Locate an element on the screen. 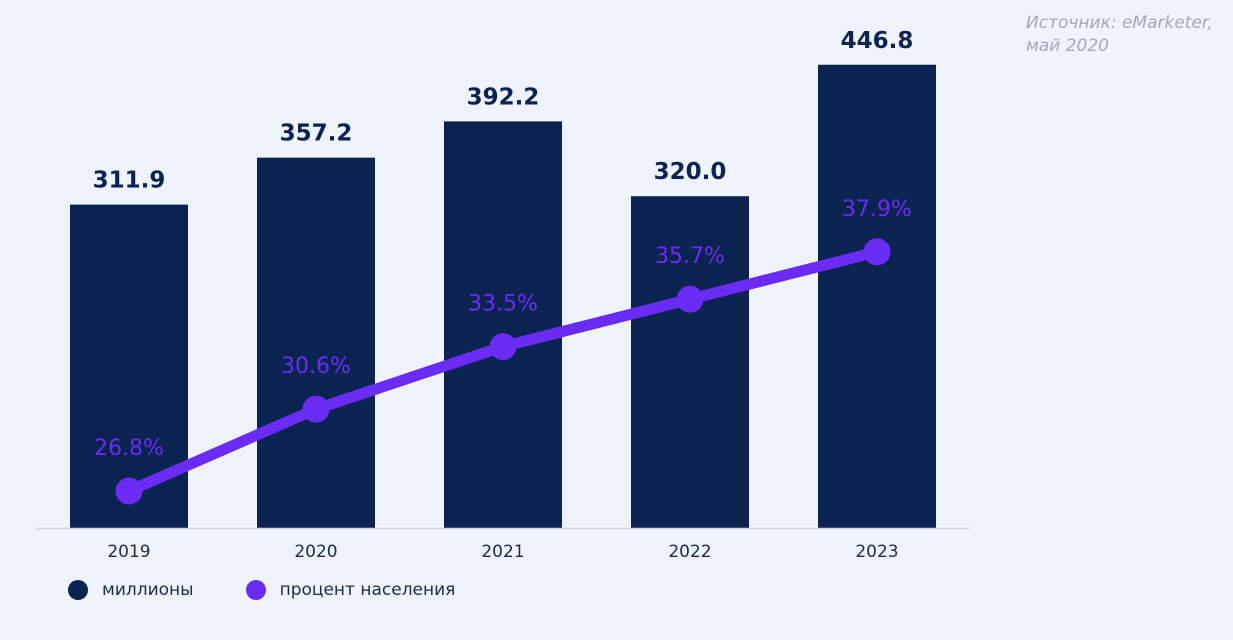 The image size is (1233, 640). bar-value-label: 392.2 is located at coordinates (503, 97).